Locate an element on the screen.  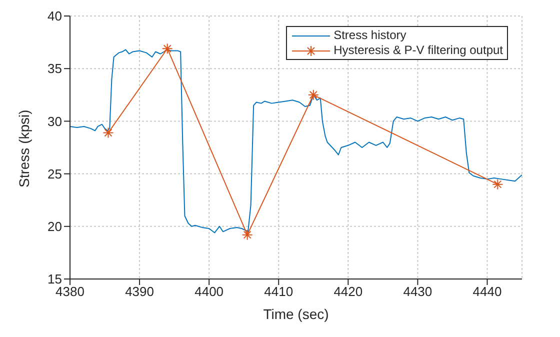
x-tick-label: 4400 is located at coordinates (209, 292).